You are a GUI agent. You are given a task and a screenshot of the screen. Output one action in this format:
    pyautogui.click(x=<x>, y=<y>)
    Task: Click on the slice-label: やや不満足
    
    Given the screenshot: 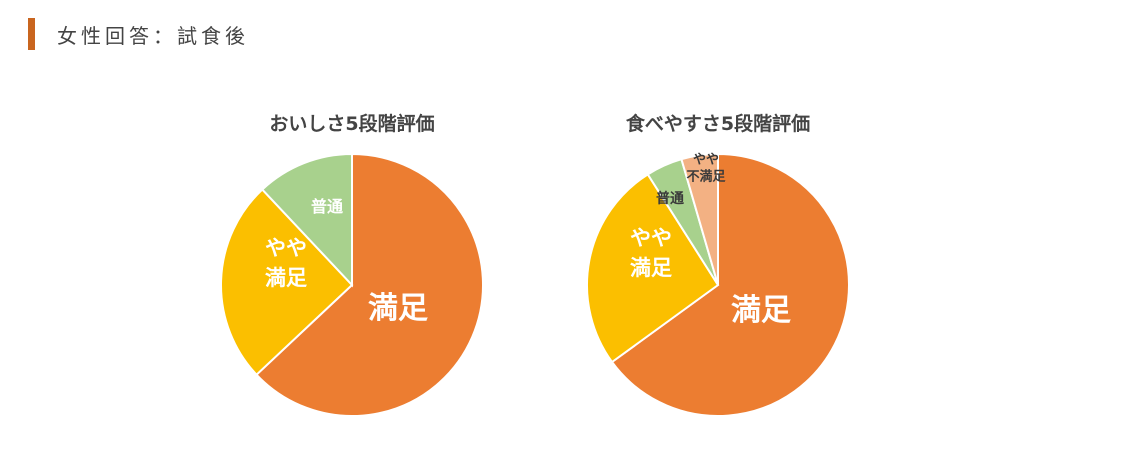 What is the action you would take?
    pyautogui.click(x=706, y=169)
    